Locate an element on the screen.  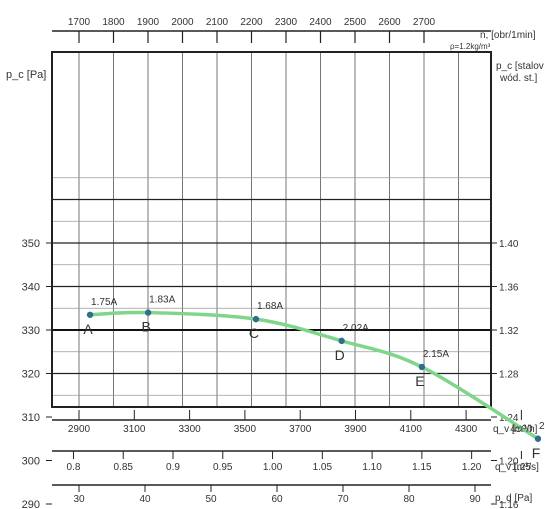
qv-m3s-axis-label: q_v [m³/s] is located at coordinates (517, 467).